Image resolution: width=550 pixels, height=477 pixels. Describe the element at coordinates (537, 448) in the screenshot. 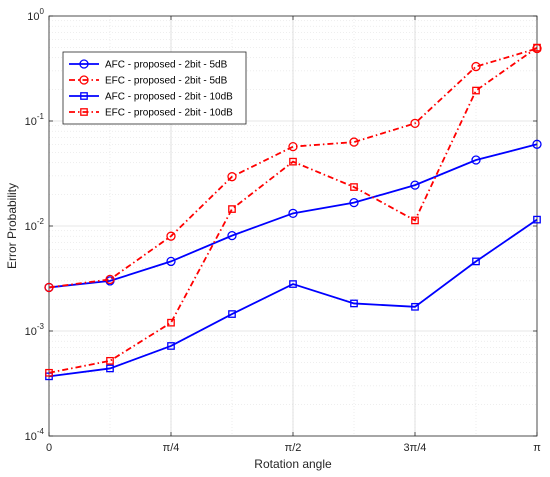

I see `x-tick-label: π` at that location.